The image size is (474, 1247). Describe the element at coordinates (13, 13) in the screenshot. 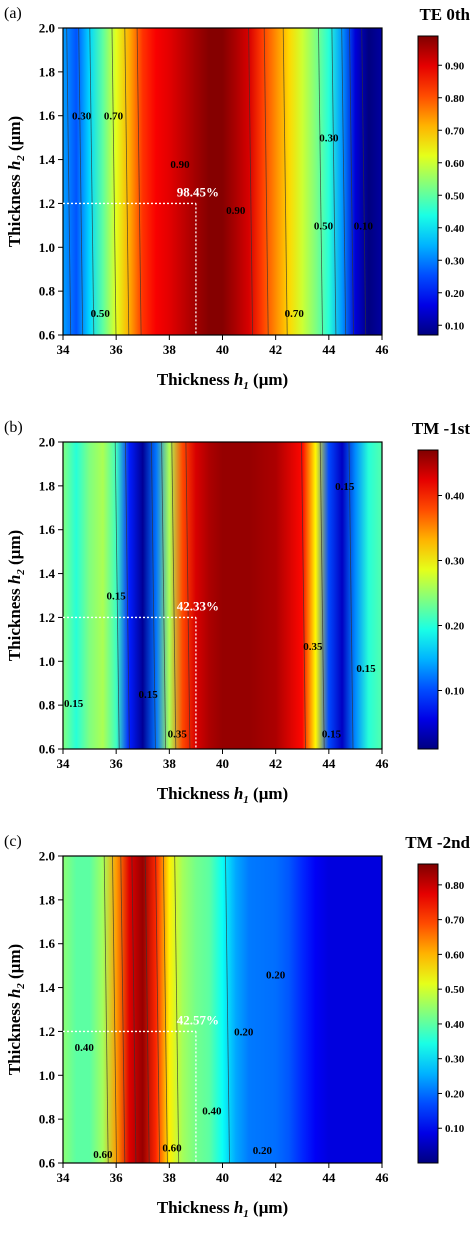

I see `panel-label: (a)` at that location.